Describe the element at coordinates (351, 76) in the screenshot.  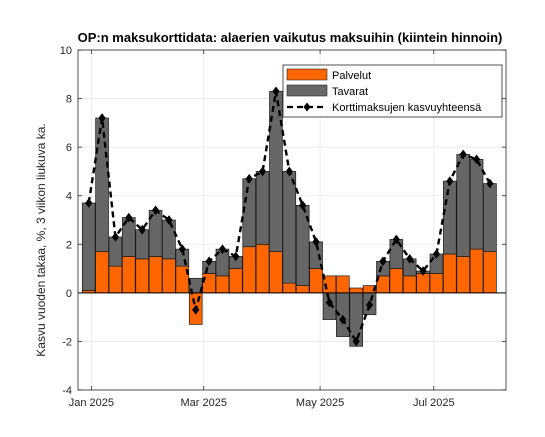
I see `legend-label-palvelut: Palvelut` at that location.